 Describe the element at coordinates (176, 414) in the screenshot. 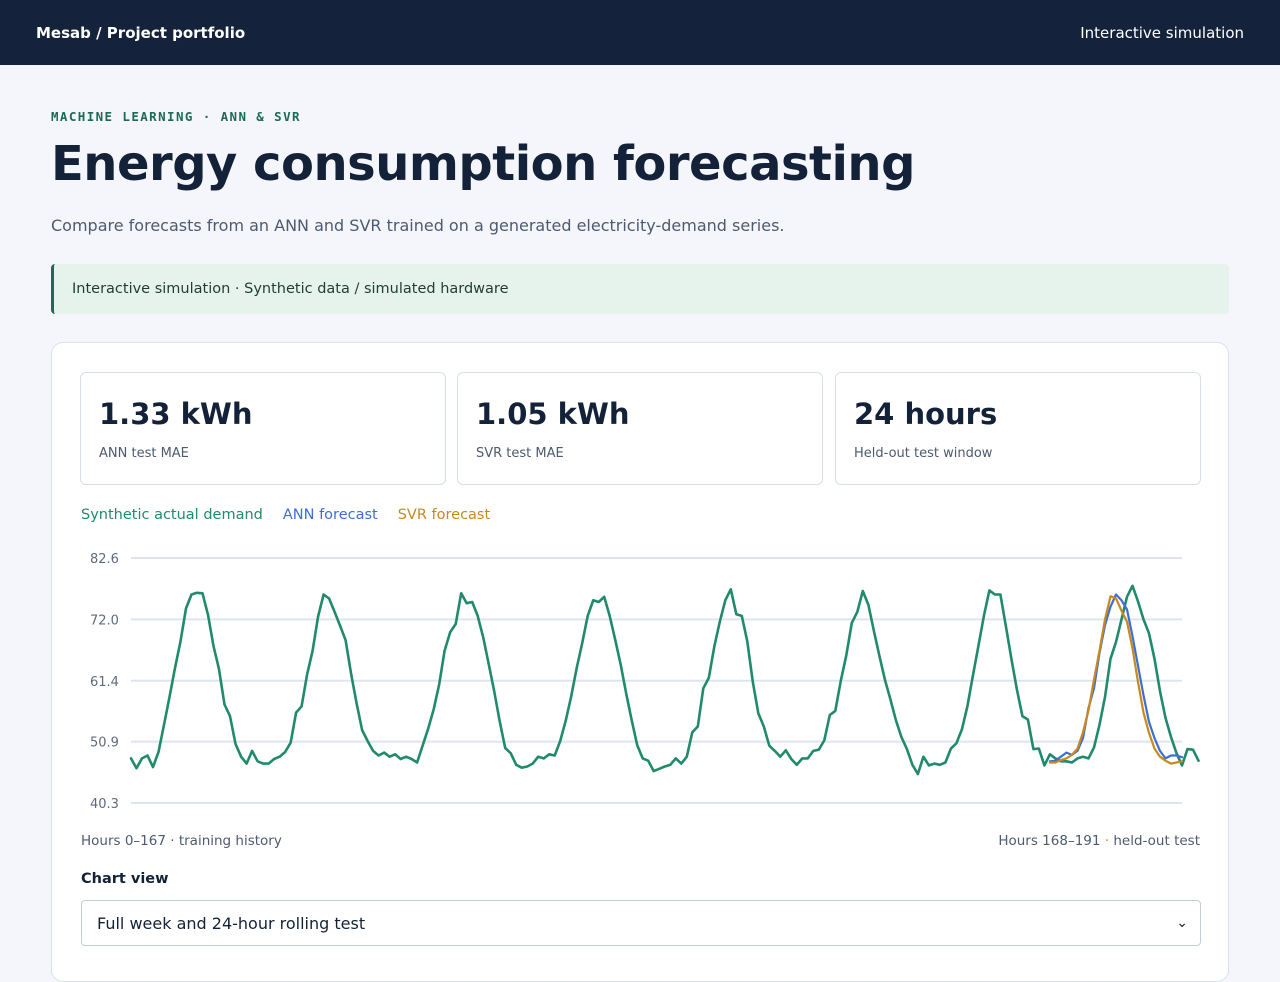

I see `stat-value: 1.33 kWh` at that location.